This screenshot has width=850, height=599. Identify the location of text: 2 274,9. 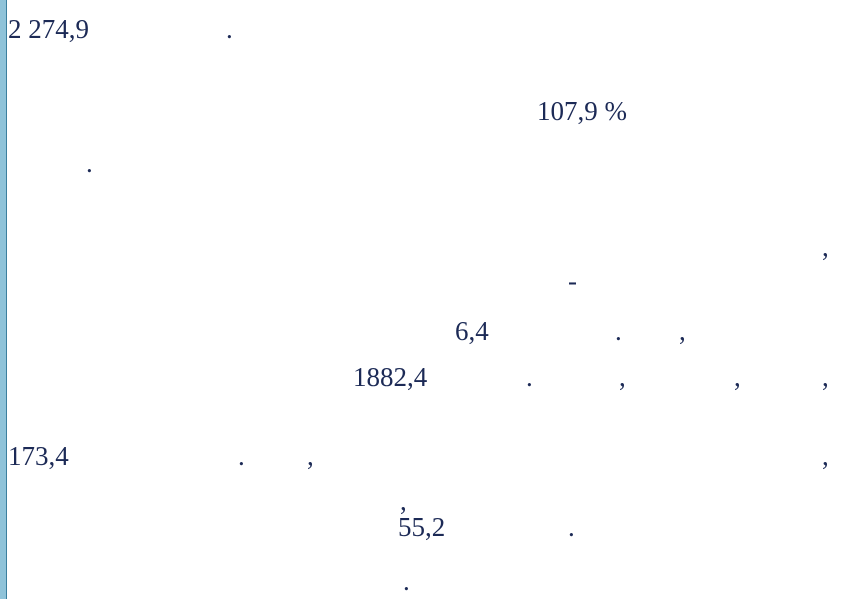
(48, 29).